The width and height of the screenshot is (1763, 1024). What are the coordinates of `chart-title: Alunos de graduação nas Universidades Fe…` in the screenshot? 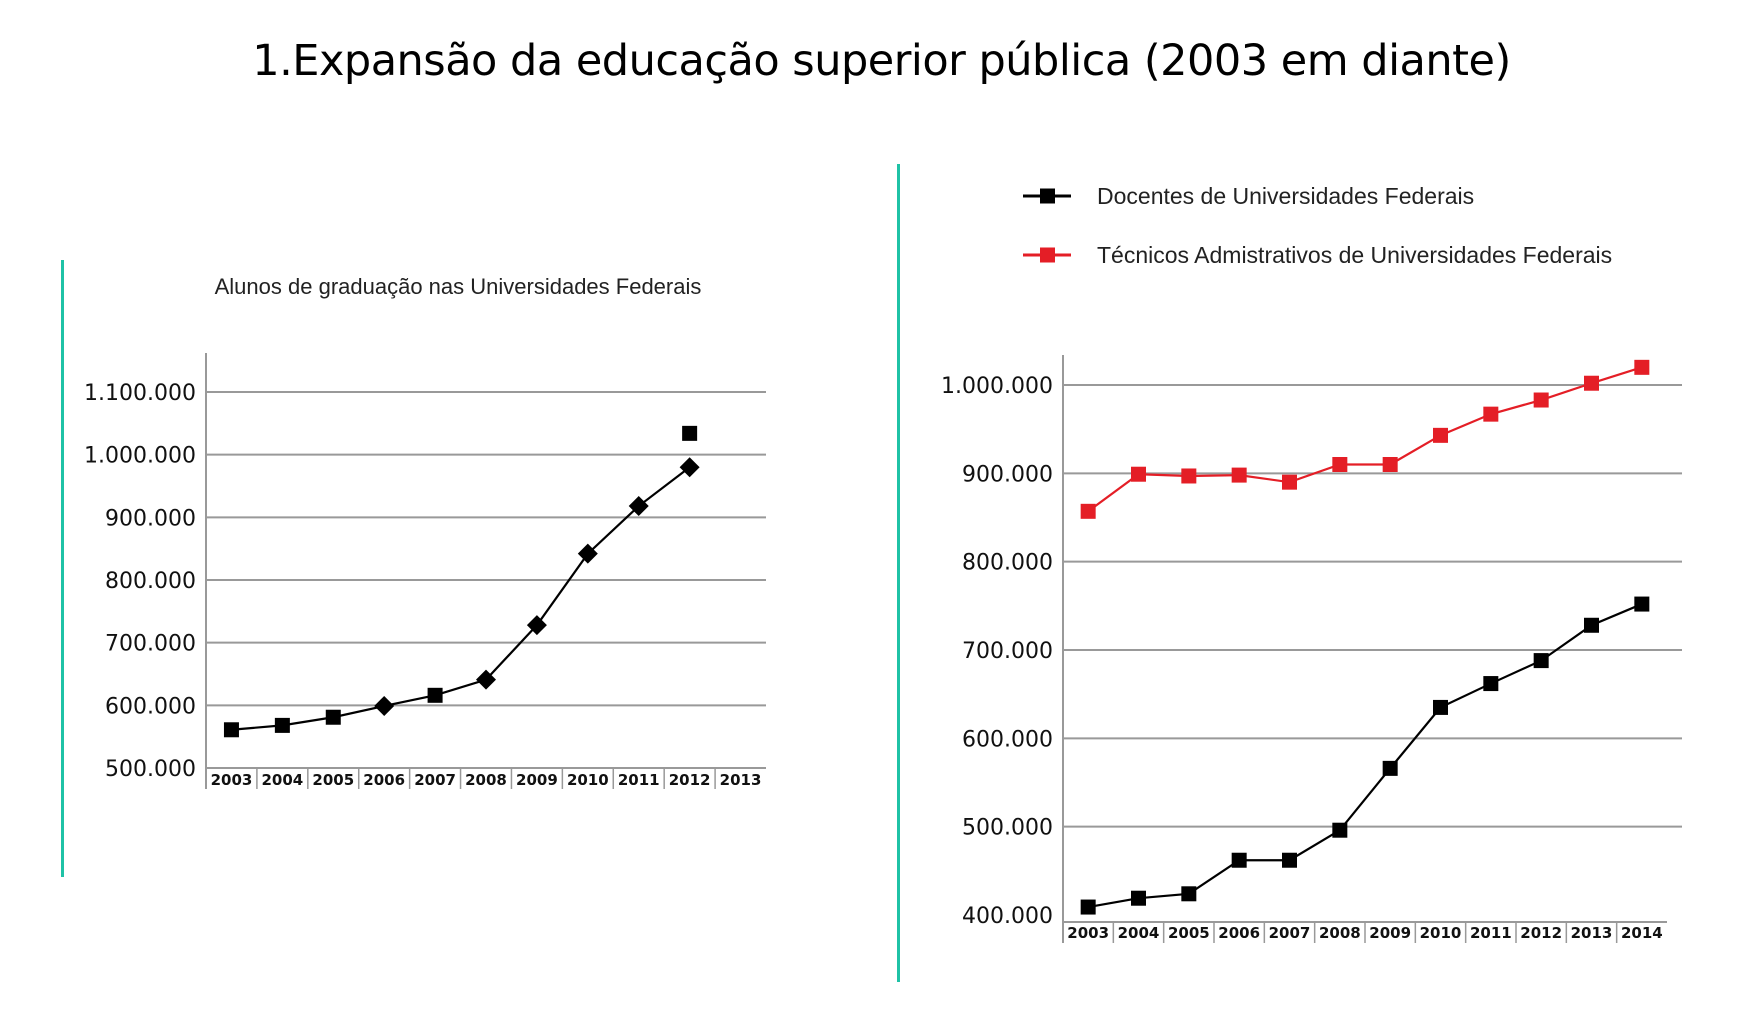 It's located at (458, 286).